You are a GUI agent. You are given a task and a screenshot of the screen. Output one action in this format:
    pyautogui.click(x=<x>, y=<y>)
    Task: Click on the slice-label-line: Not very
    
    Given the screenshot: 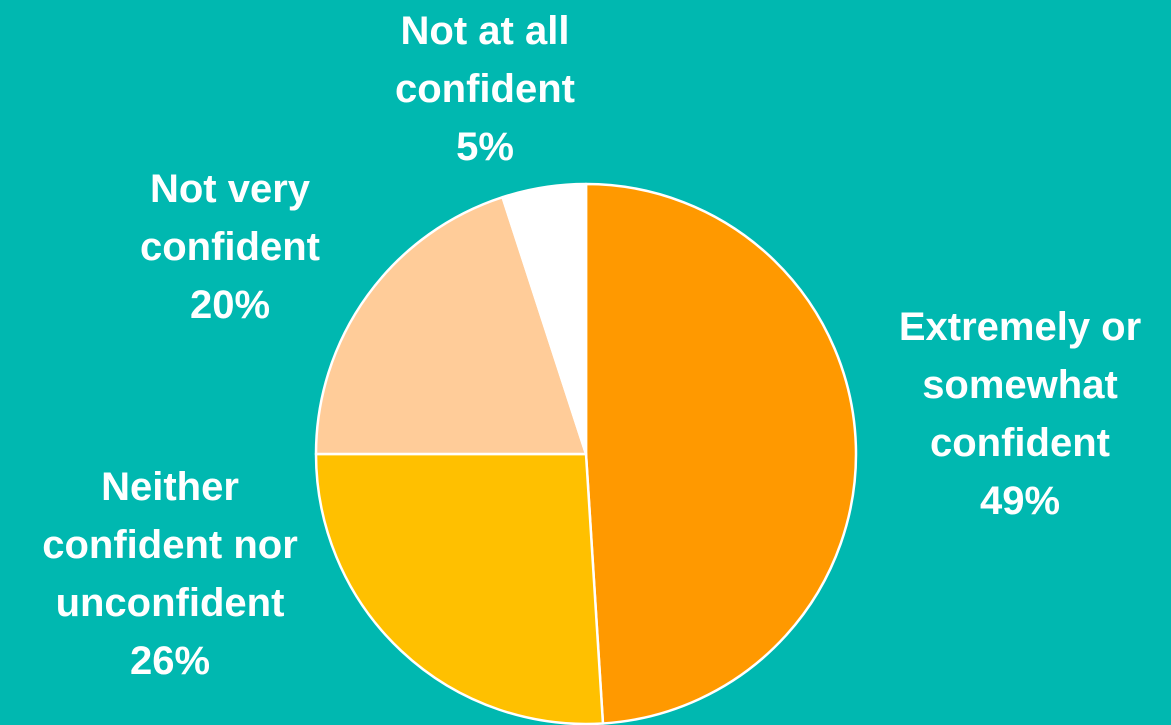 What is the action you would take?
    pyautogui.click(x=230, y=189)
    